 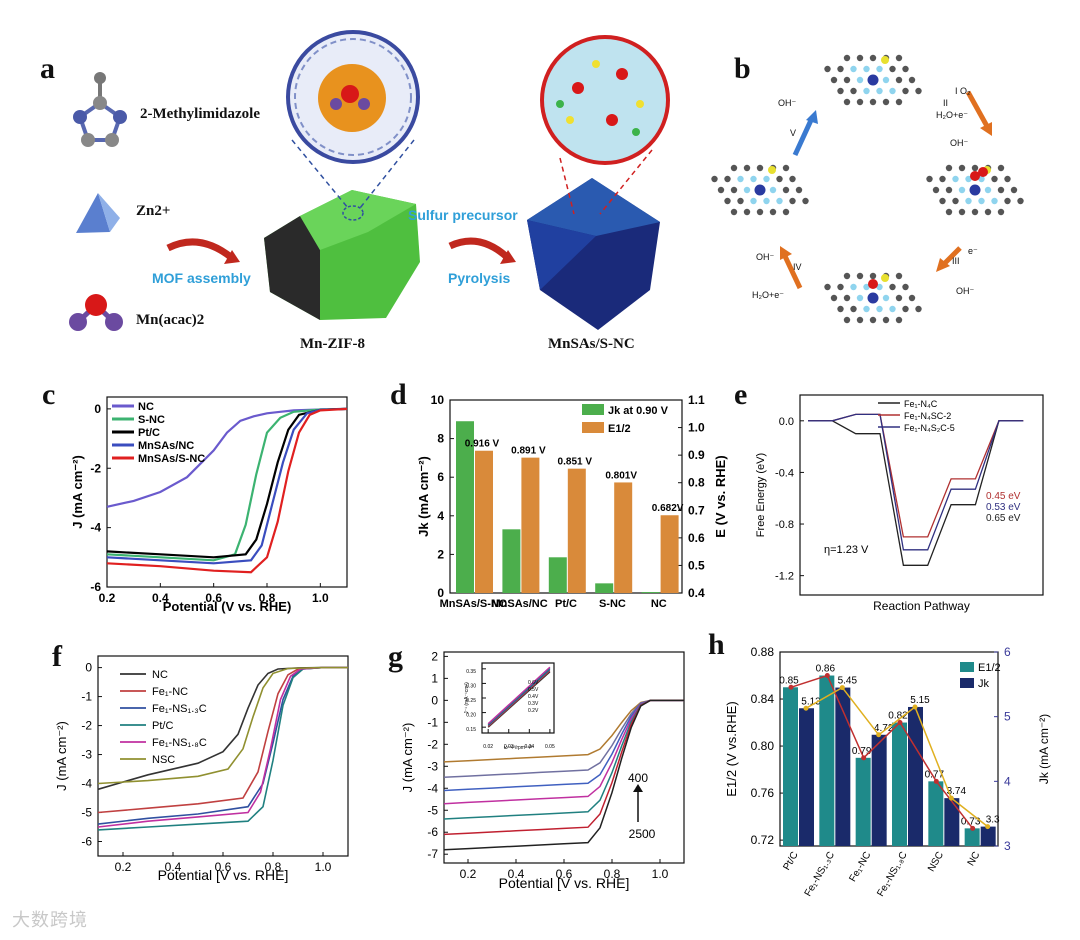 I want to click on d-category-label: MnSAs/NC, so click(x=519, y=604).